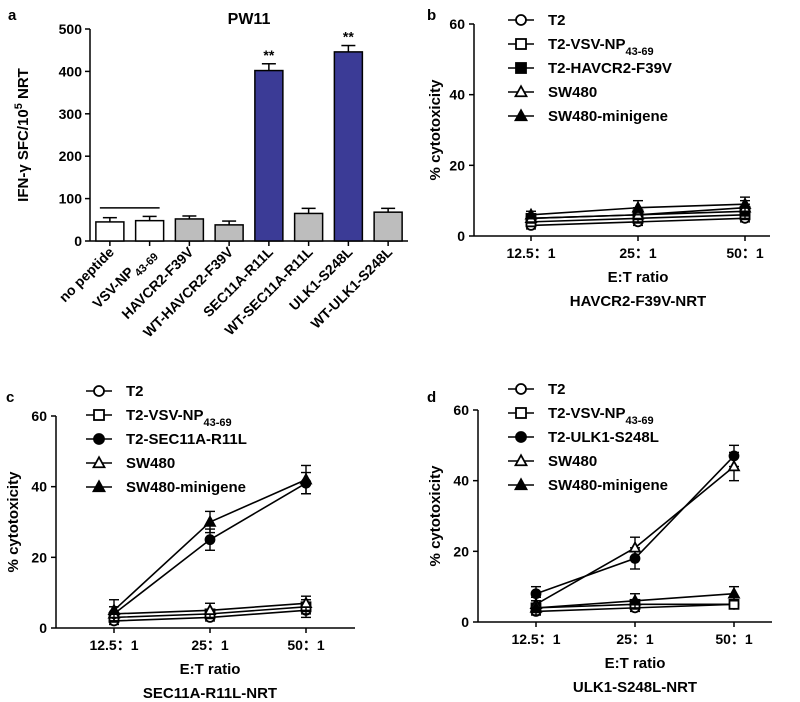  Describe the element at coordinates (22, 135) in the screenshot. I see `y-axis-label: IFN-γ SFC/105 NRT` at that location.